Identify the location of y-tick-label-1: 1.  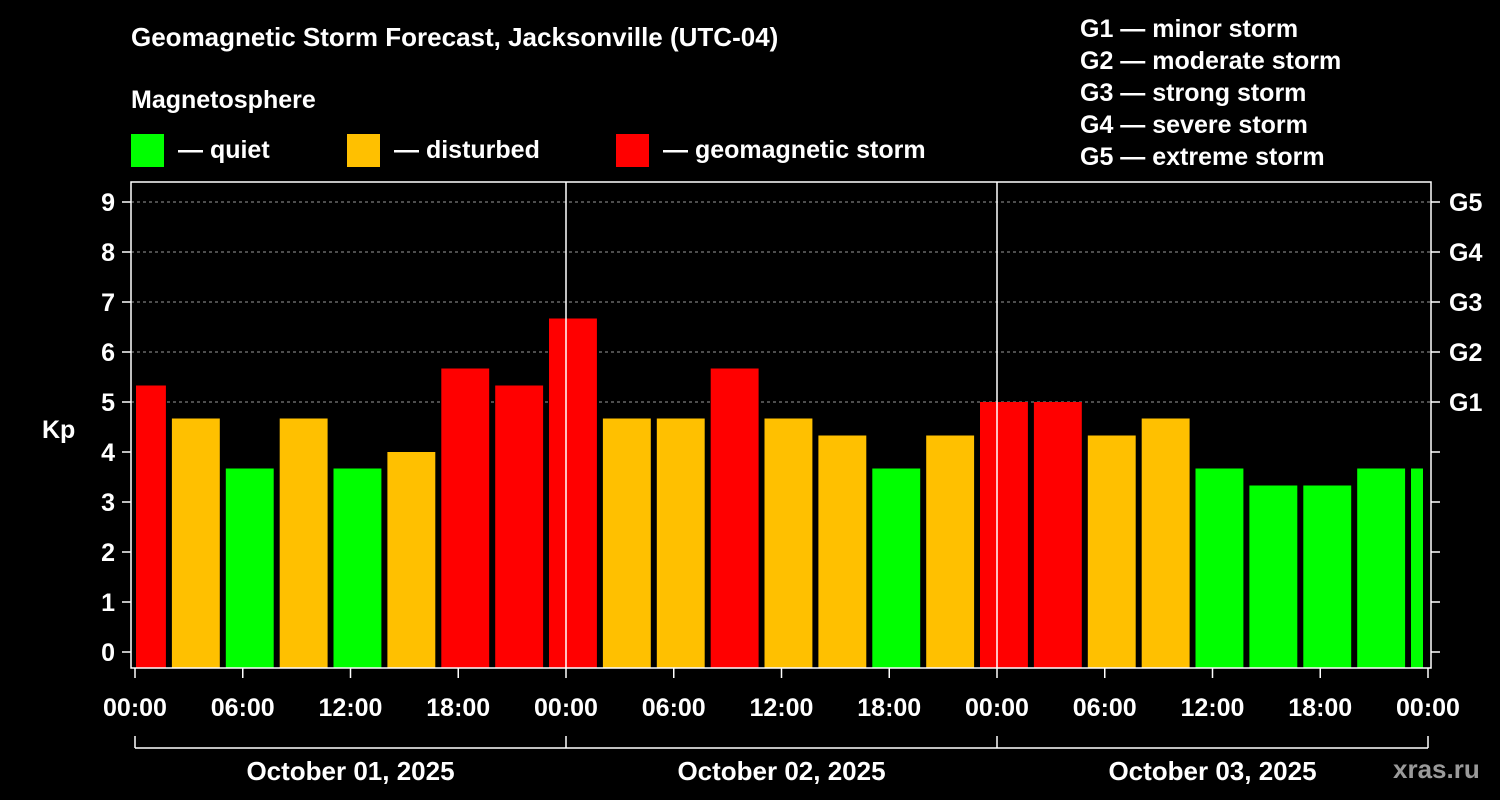
(108, 603).